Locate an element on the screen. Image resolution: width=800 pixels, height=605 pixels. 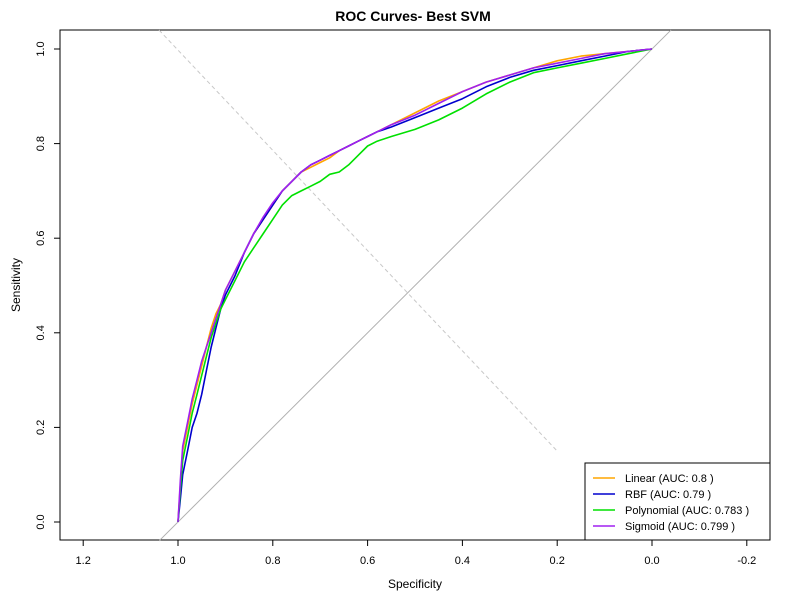
x-axis: 1.2 1.0 0.8 0.6 0.4 0.2 0.0 -0.2 is located at coordinates (416, 553).